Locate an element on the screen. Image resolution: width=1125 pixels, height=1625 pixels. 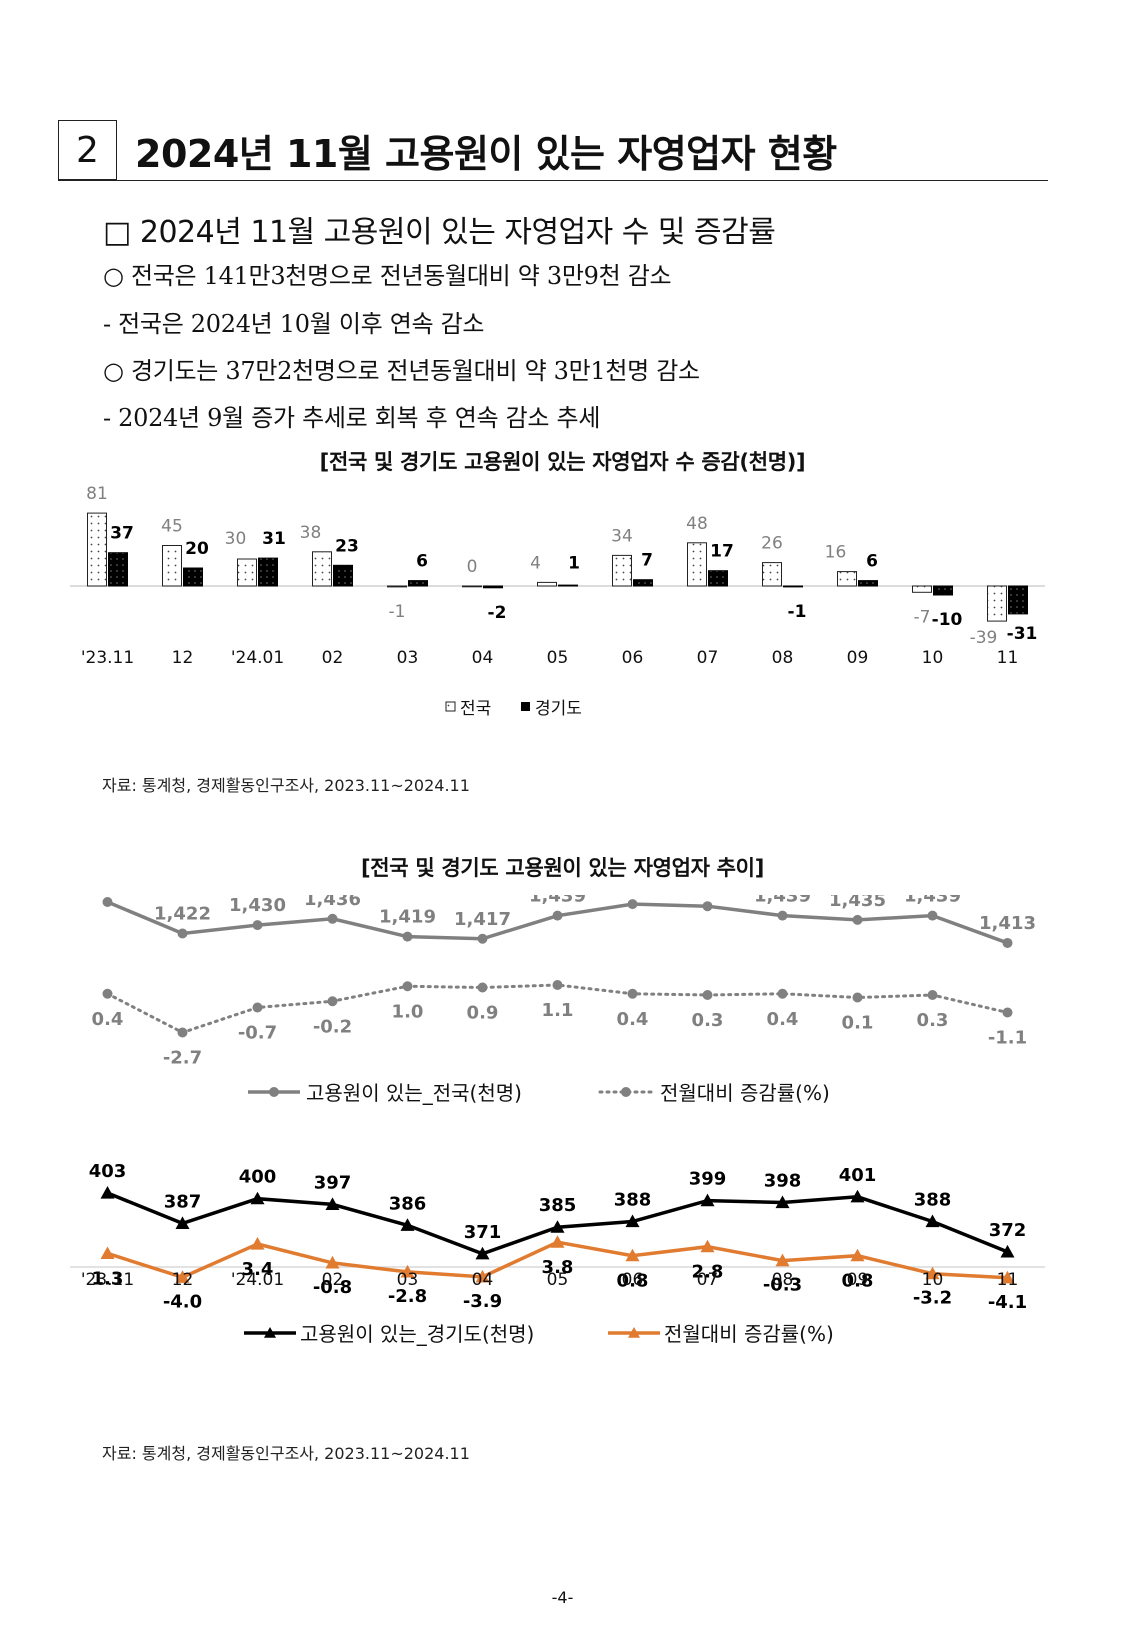
national-rate-label: 1.1 is located at coordinates (558, 1010).